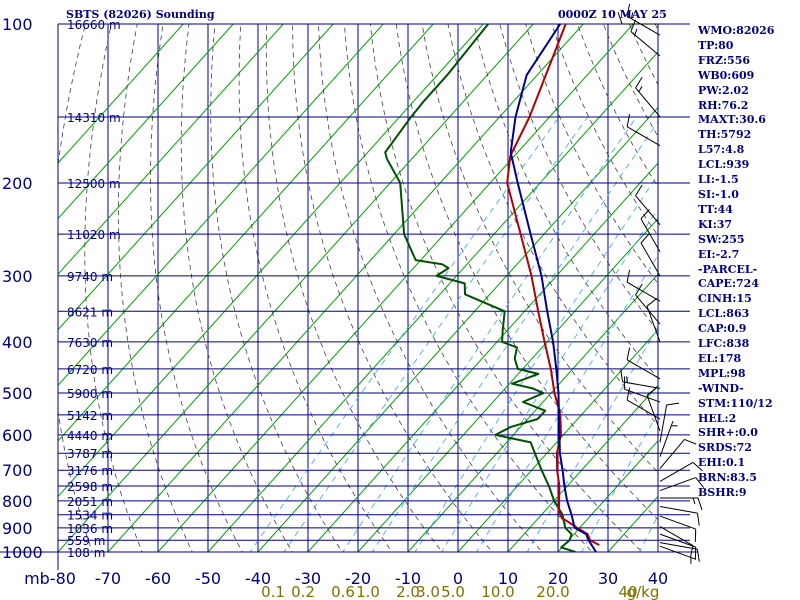 The height and width of the screenshot is (600, 800). What do you see at coordinates (458, 578) in the screenshot?
I see `temperature-tick-label: 0` at bounding box center [458, 578].